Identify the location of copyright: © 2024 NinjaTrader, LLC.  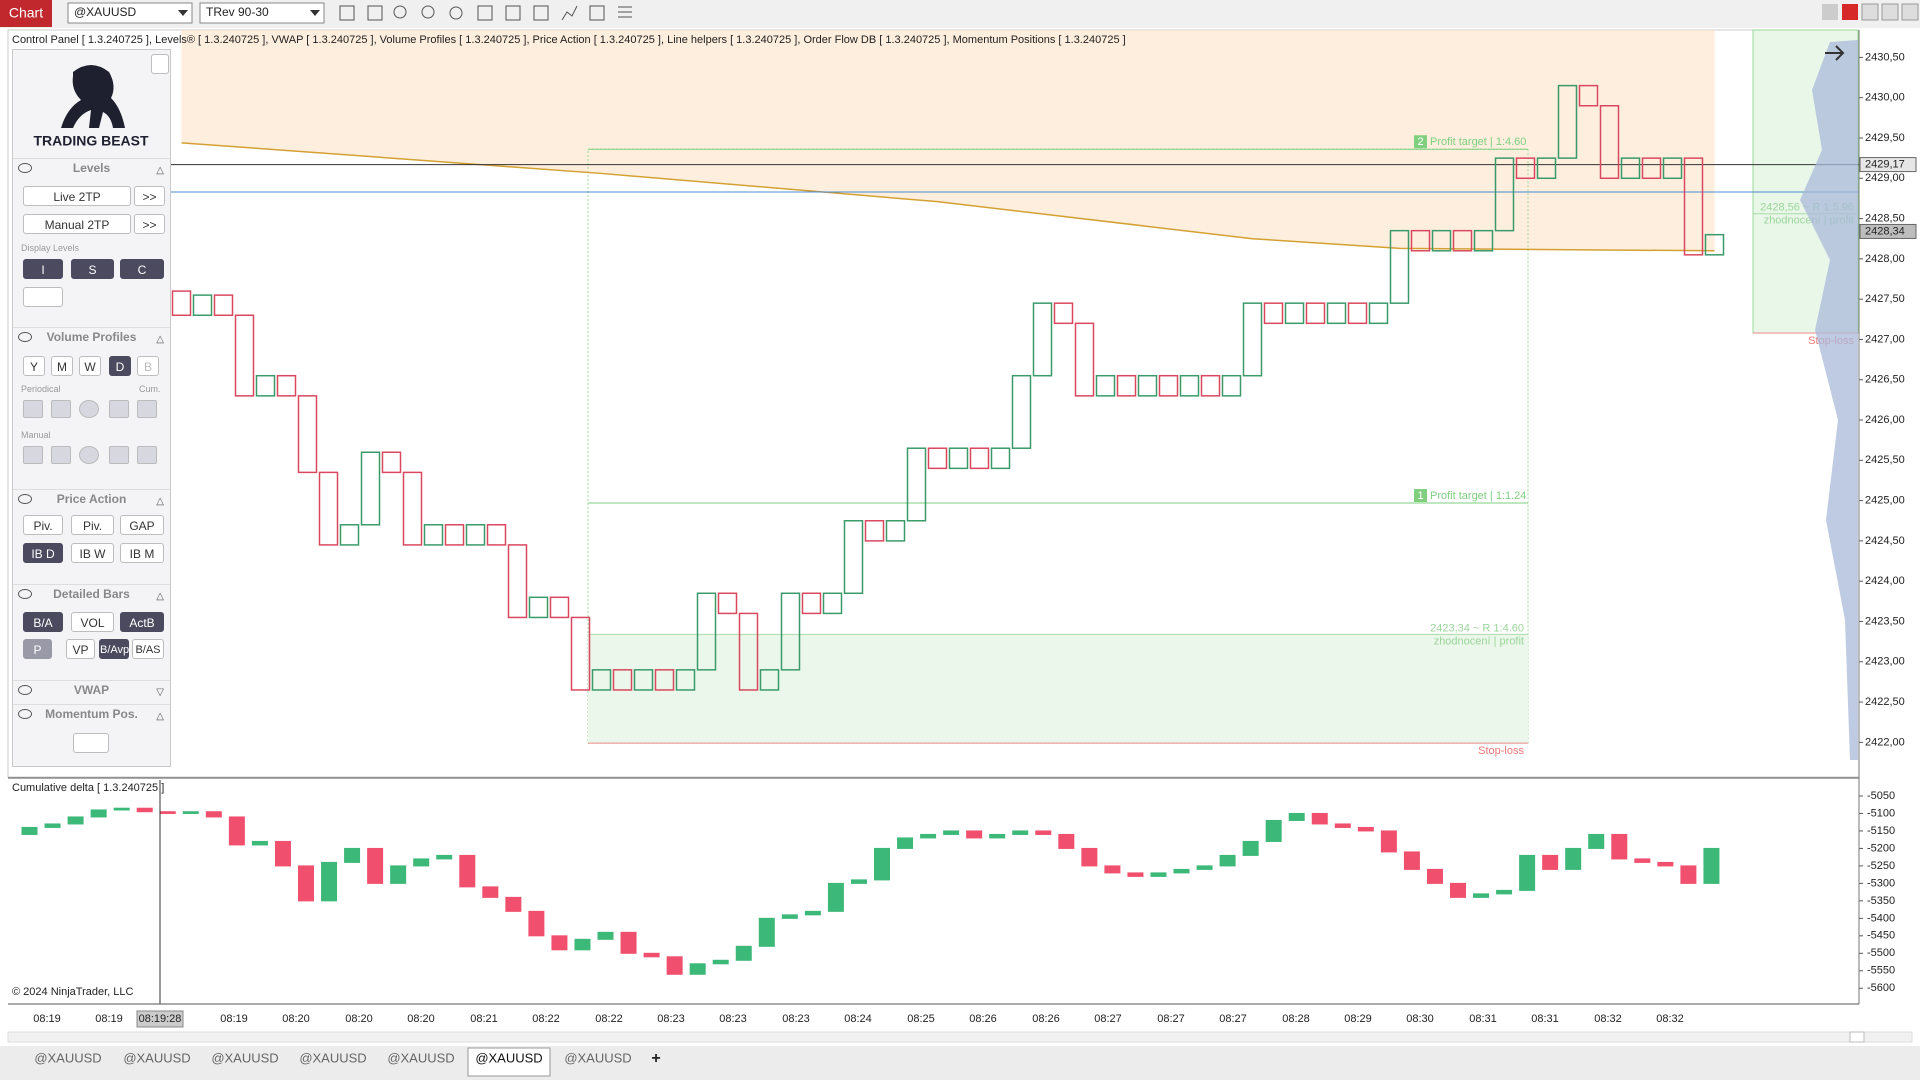
(72, 992).